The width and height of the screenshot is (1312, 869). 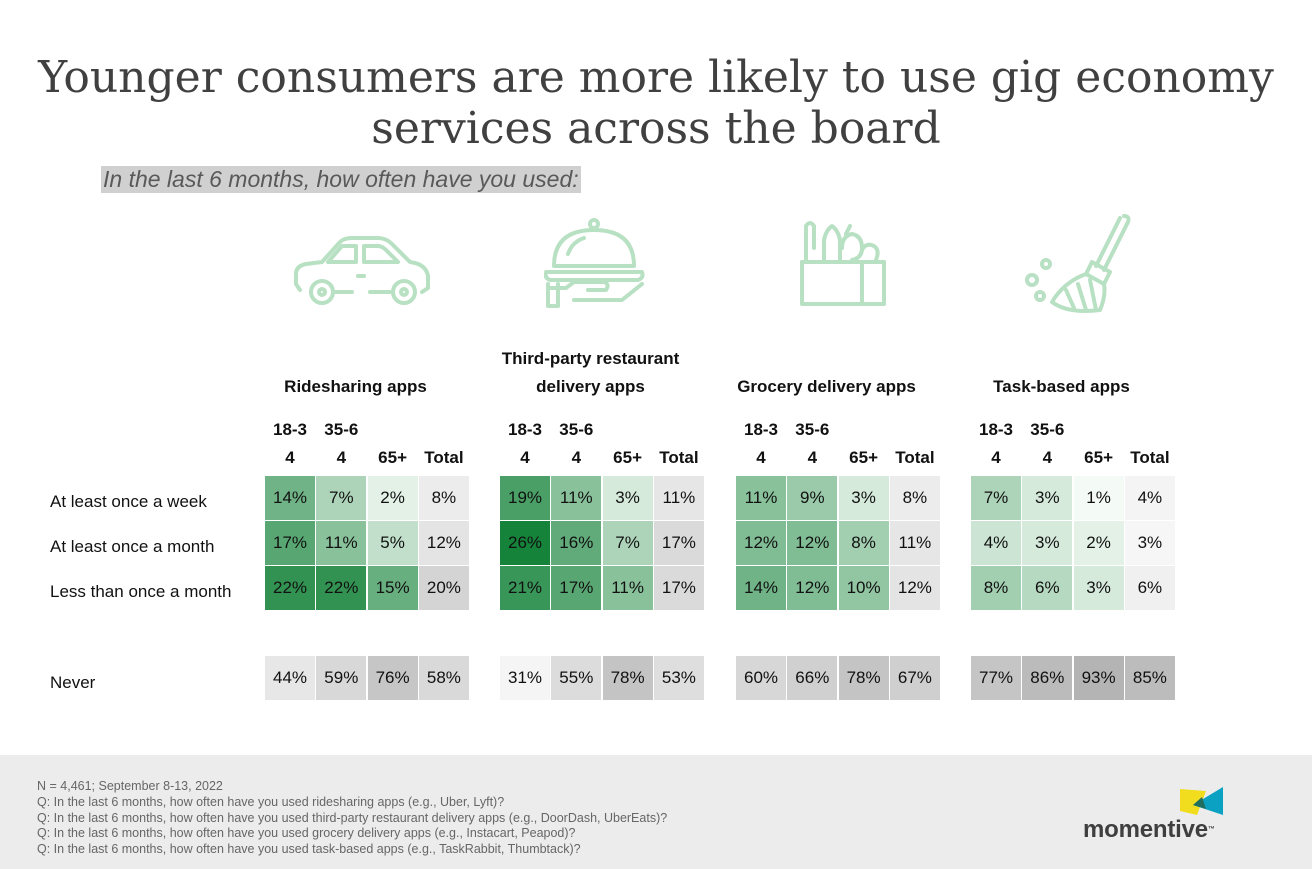 What do you see at coordinates (826, 386) in the screenshot?
I see `service-title-line-2: Grocery delivery apps` at bounding box center [826, 386].